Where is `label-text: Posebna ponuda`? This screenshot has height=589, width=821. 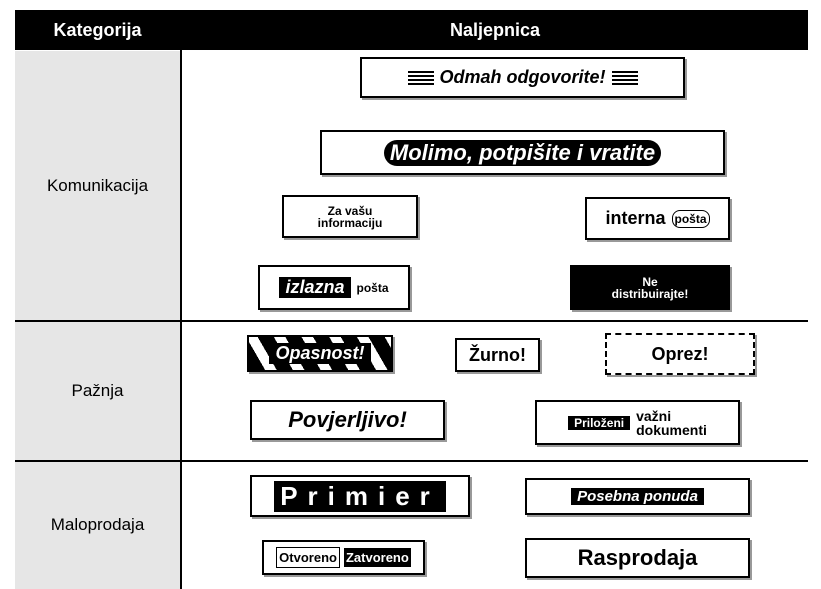 label-text: Posebna ponuda is located at coordinates (637, 496).